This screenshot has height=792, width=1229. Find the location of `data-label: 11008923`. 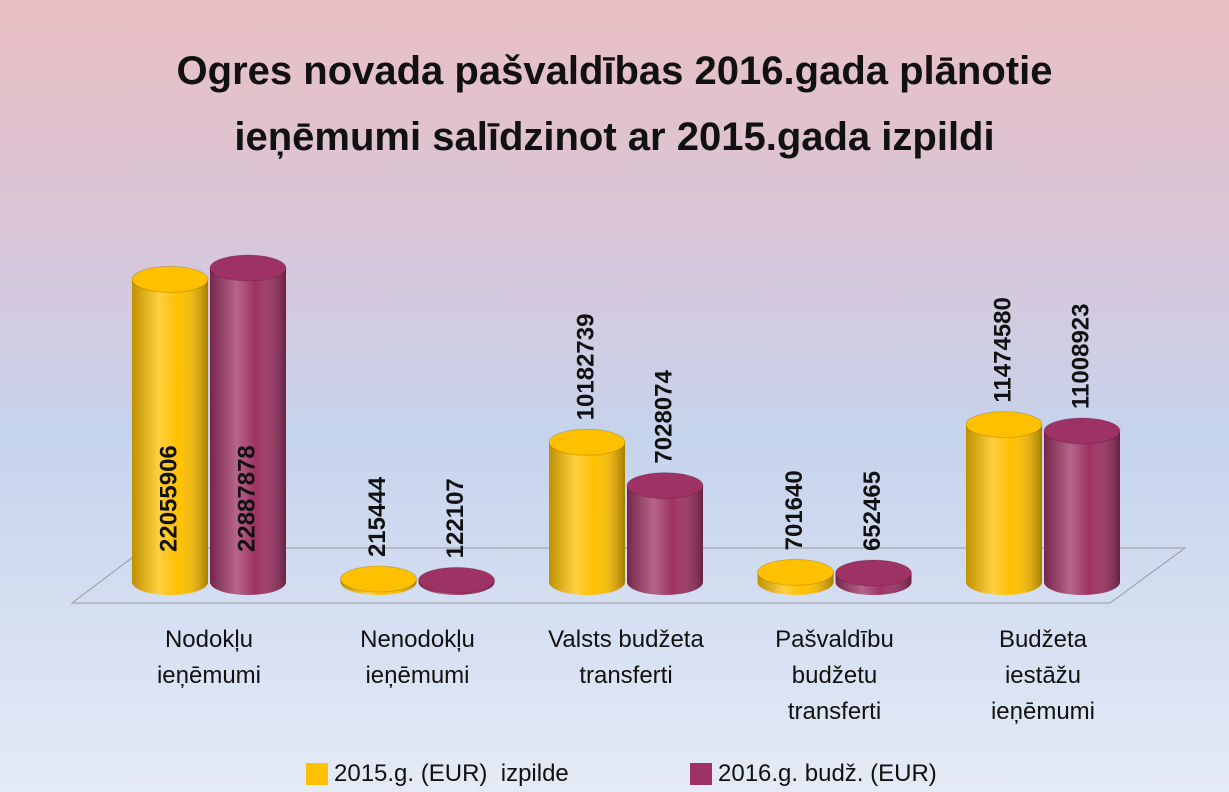

data-label: 11008923 is located at coordinates (1080, 355).